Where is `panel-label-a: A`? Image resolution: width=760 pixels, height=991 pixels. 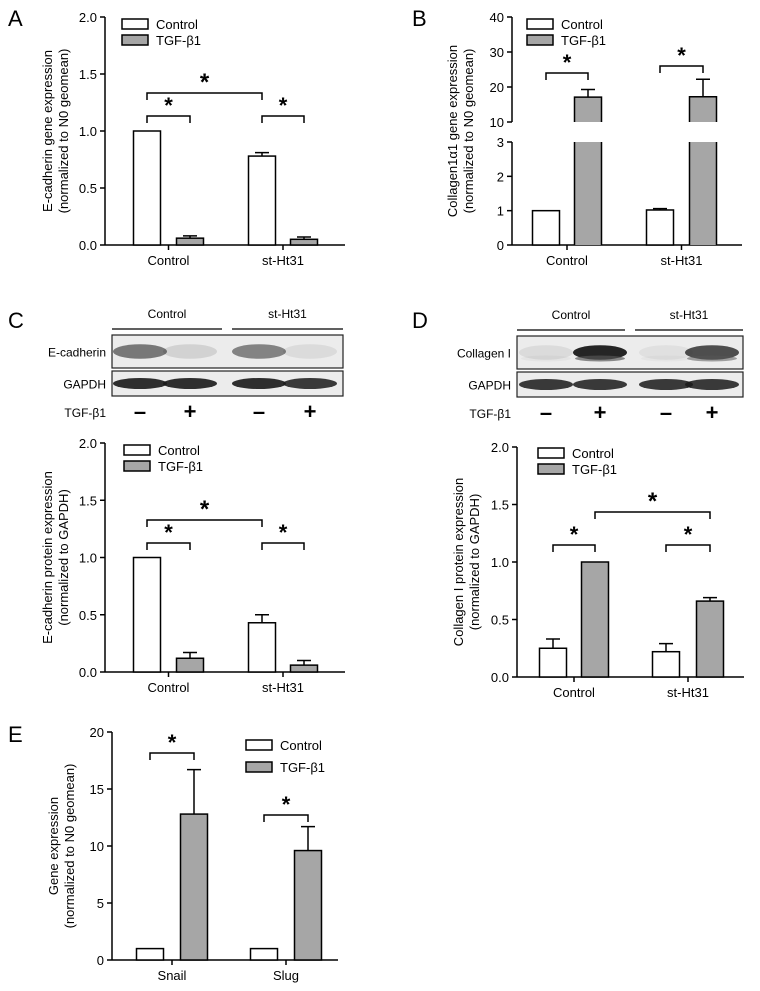 panel-label-a: A is located at coordinates (15, 18).